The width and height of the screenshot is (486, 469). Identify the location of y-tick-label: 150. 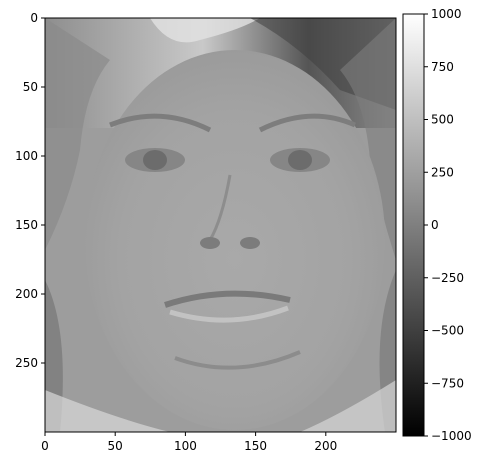
(26, 225).